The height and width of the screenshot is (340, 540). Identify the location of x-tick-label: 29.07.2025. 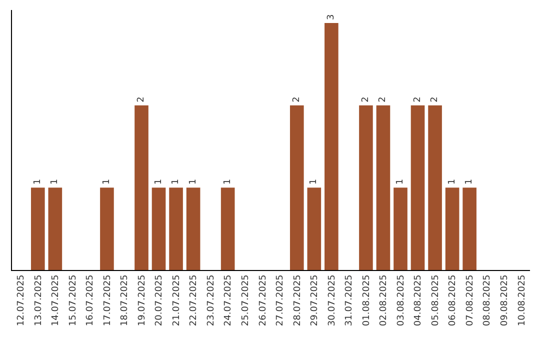
(315, 300).